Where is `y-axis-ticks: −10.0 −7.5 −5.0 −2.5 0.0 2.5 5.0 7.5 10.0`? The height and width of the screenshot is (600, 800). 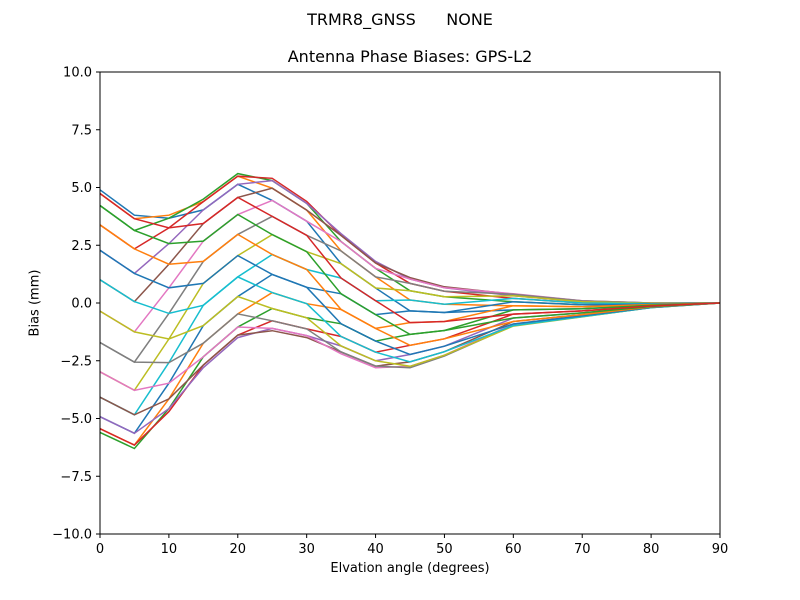
y-axis-ticks: −10.0 −7.5 −5.0 −2.5 0.0 2.5 5.0 7.5 10.0 is located at coordinates (76, 304).